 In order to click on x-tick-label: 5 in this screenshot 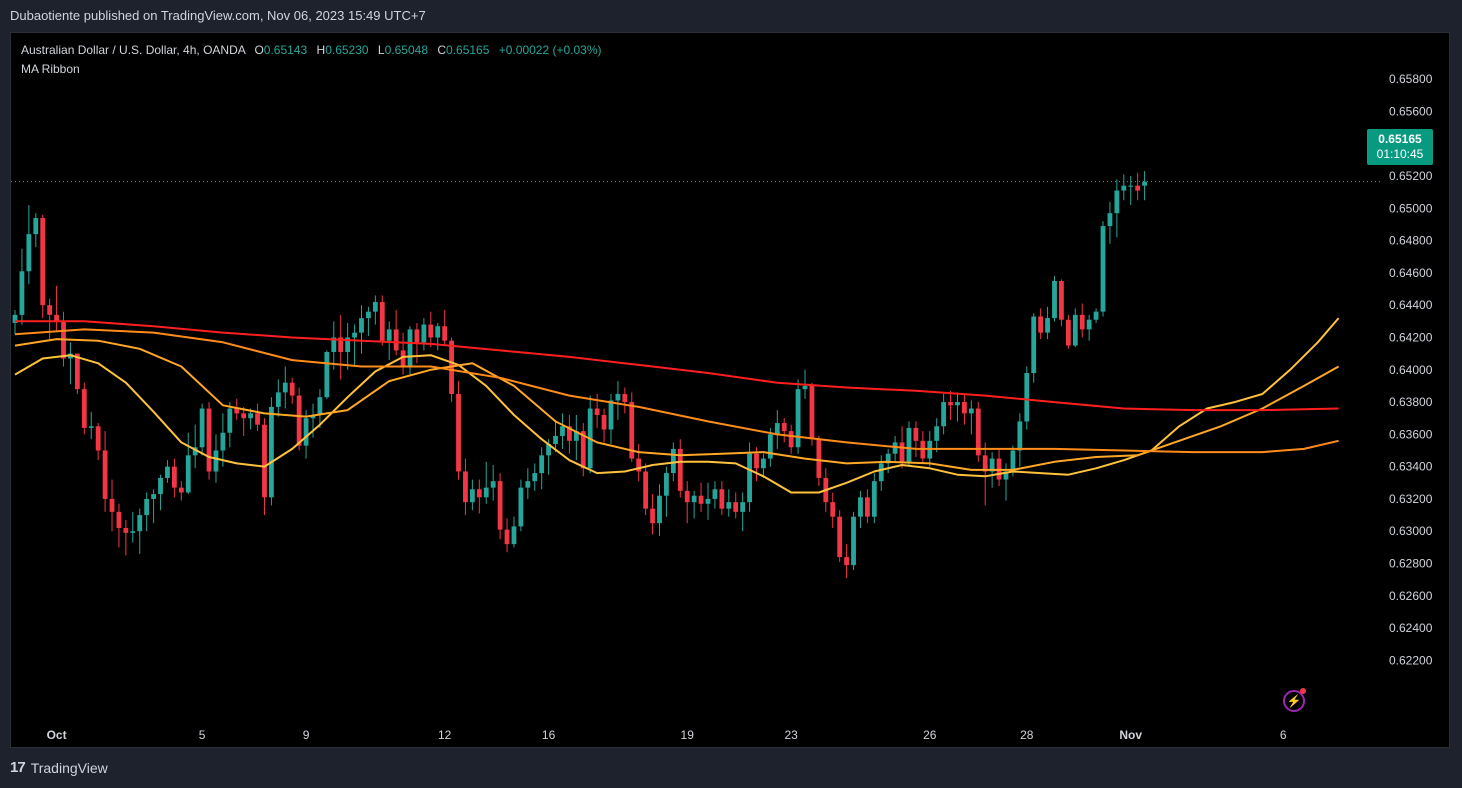, I will do `click(202, 735)`.